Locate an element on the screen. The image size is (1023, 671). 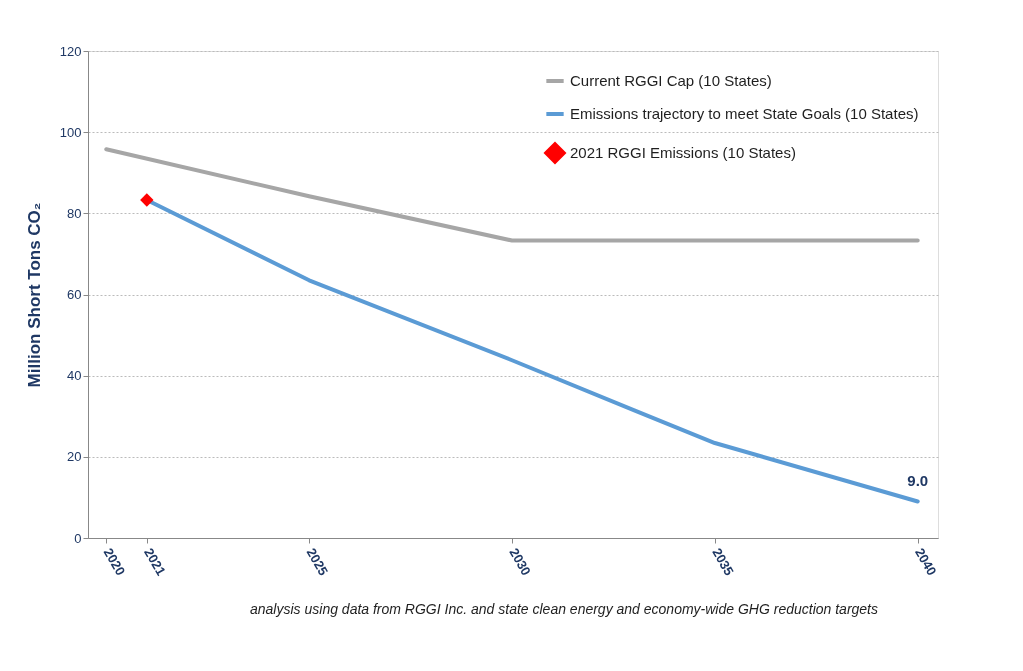
legend-label: 2021 RGGI Emissions (10 States) is located at coordinates (683, 152).